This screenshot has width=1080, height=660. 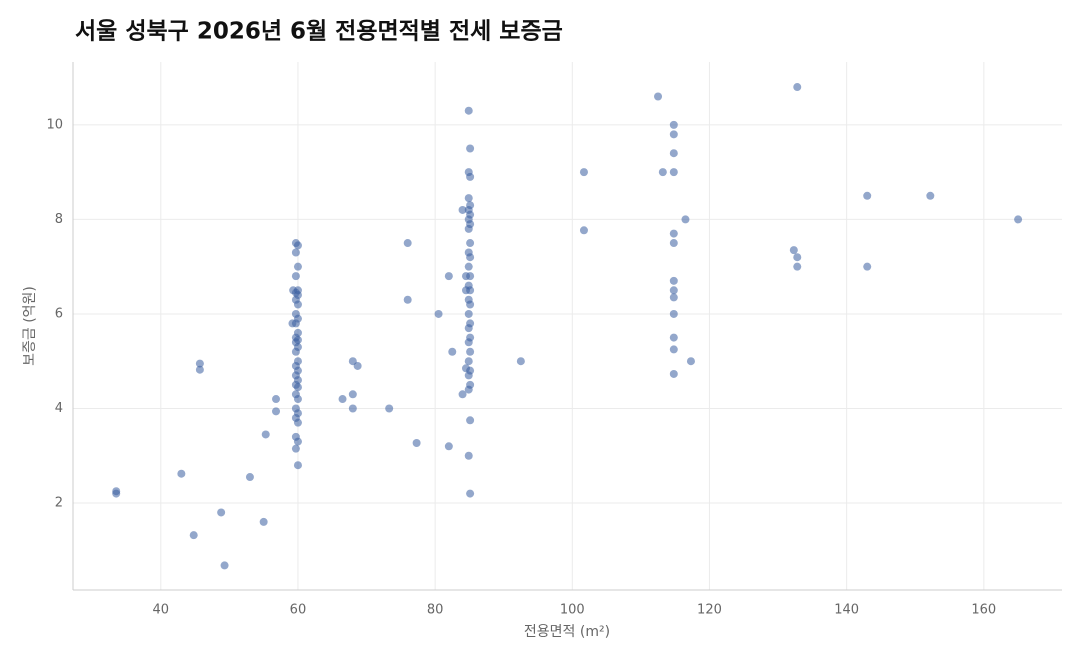 What do you see at coordinates (59, 313) in the screenshot?
I see `y-tick-label: 6` at bounding box center [59, 313].